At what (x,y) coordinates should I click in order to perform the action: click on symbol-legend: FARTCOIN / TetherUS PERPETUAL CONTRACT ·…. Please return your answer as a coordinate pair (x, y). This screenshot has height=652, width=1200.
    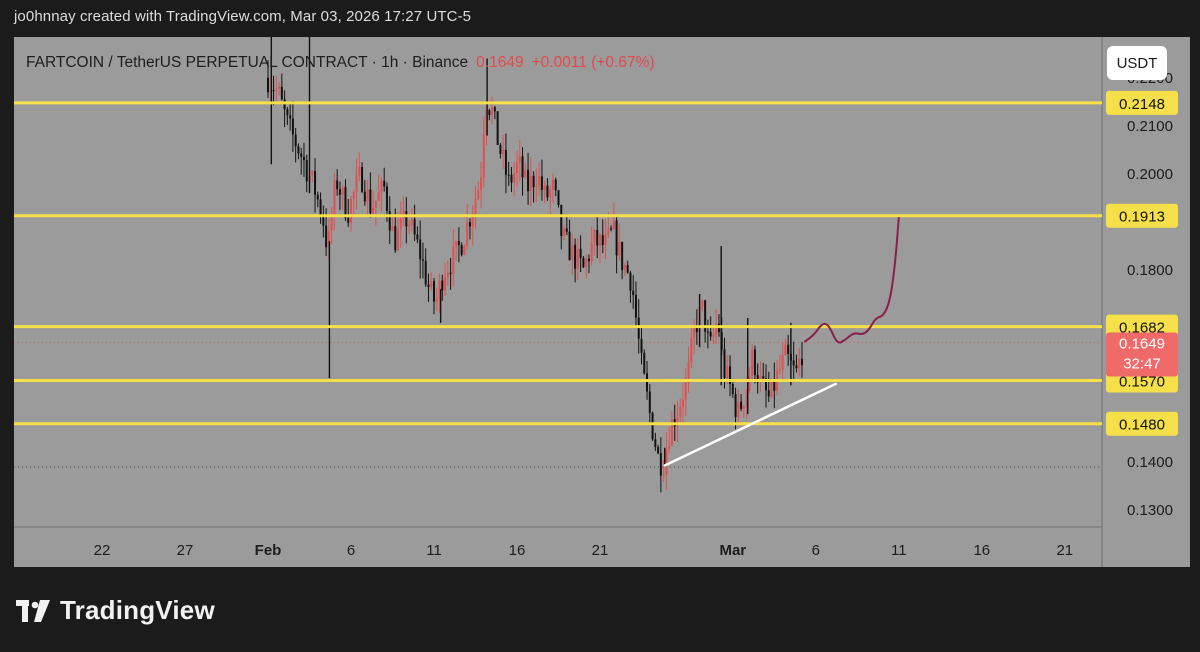
    Looking at the image, I should click on (340, 63).